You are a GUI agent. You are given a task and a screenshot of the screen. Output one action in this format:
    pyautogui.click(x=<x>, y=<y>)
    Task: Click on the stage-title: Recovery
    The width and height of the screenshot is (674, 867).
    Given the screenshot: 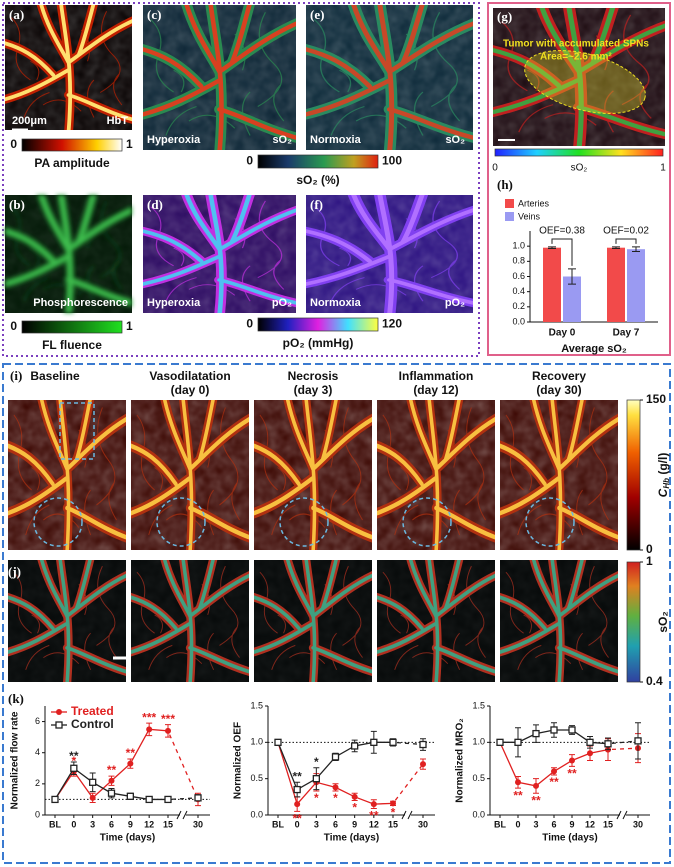 What is the action you would take?
    pyautogui.click(x=559, y=376)
    